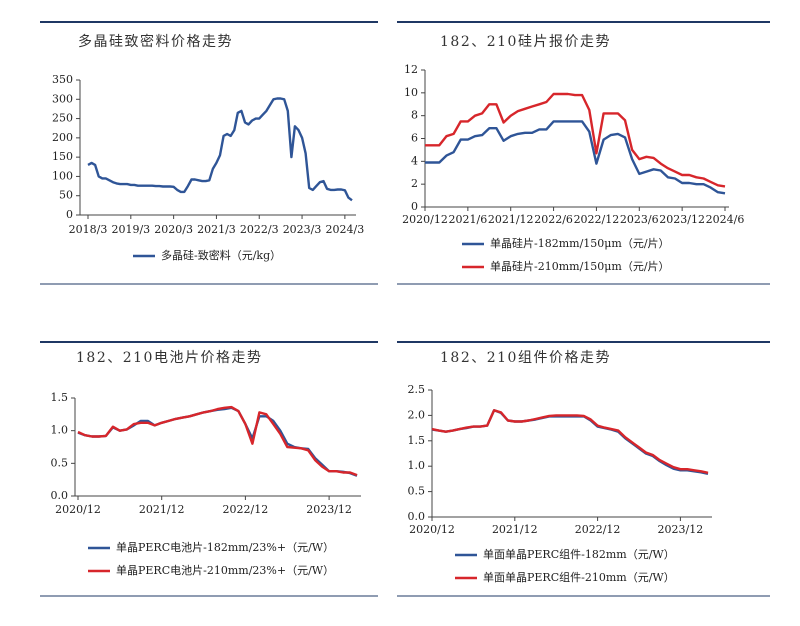 The height and width of the screenshot is (626, 800). I want to click on y-tick-label: 8, so click(414, 115).